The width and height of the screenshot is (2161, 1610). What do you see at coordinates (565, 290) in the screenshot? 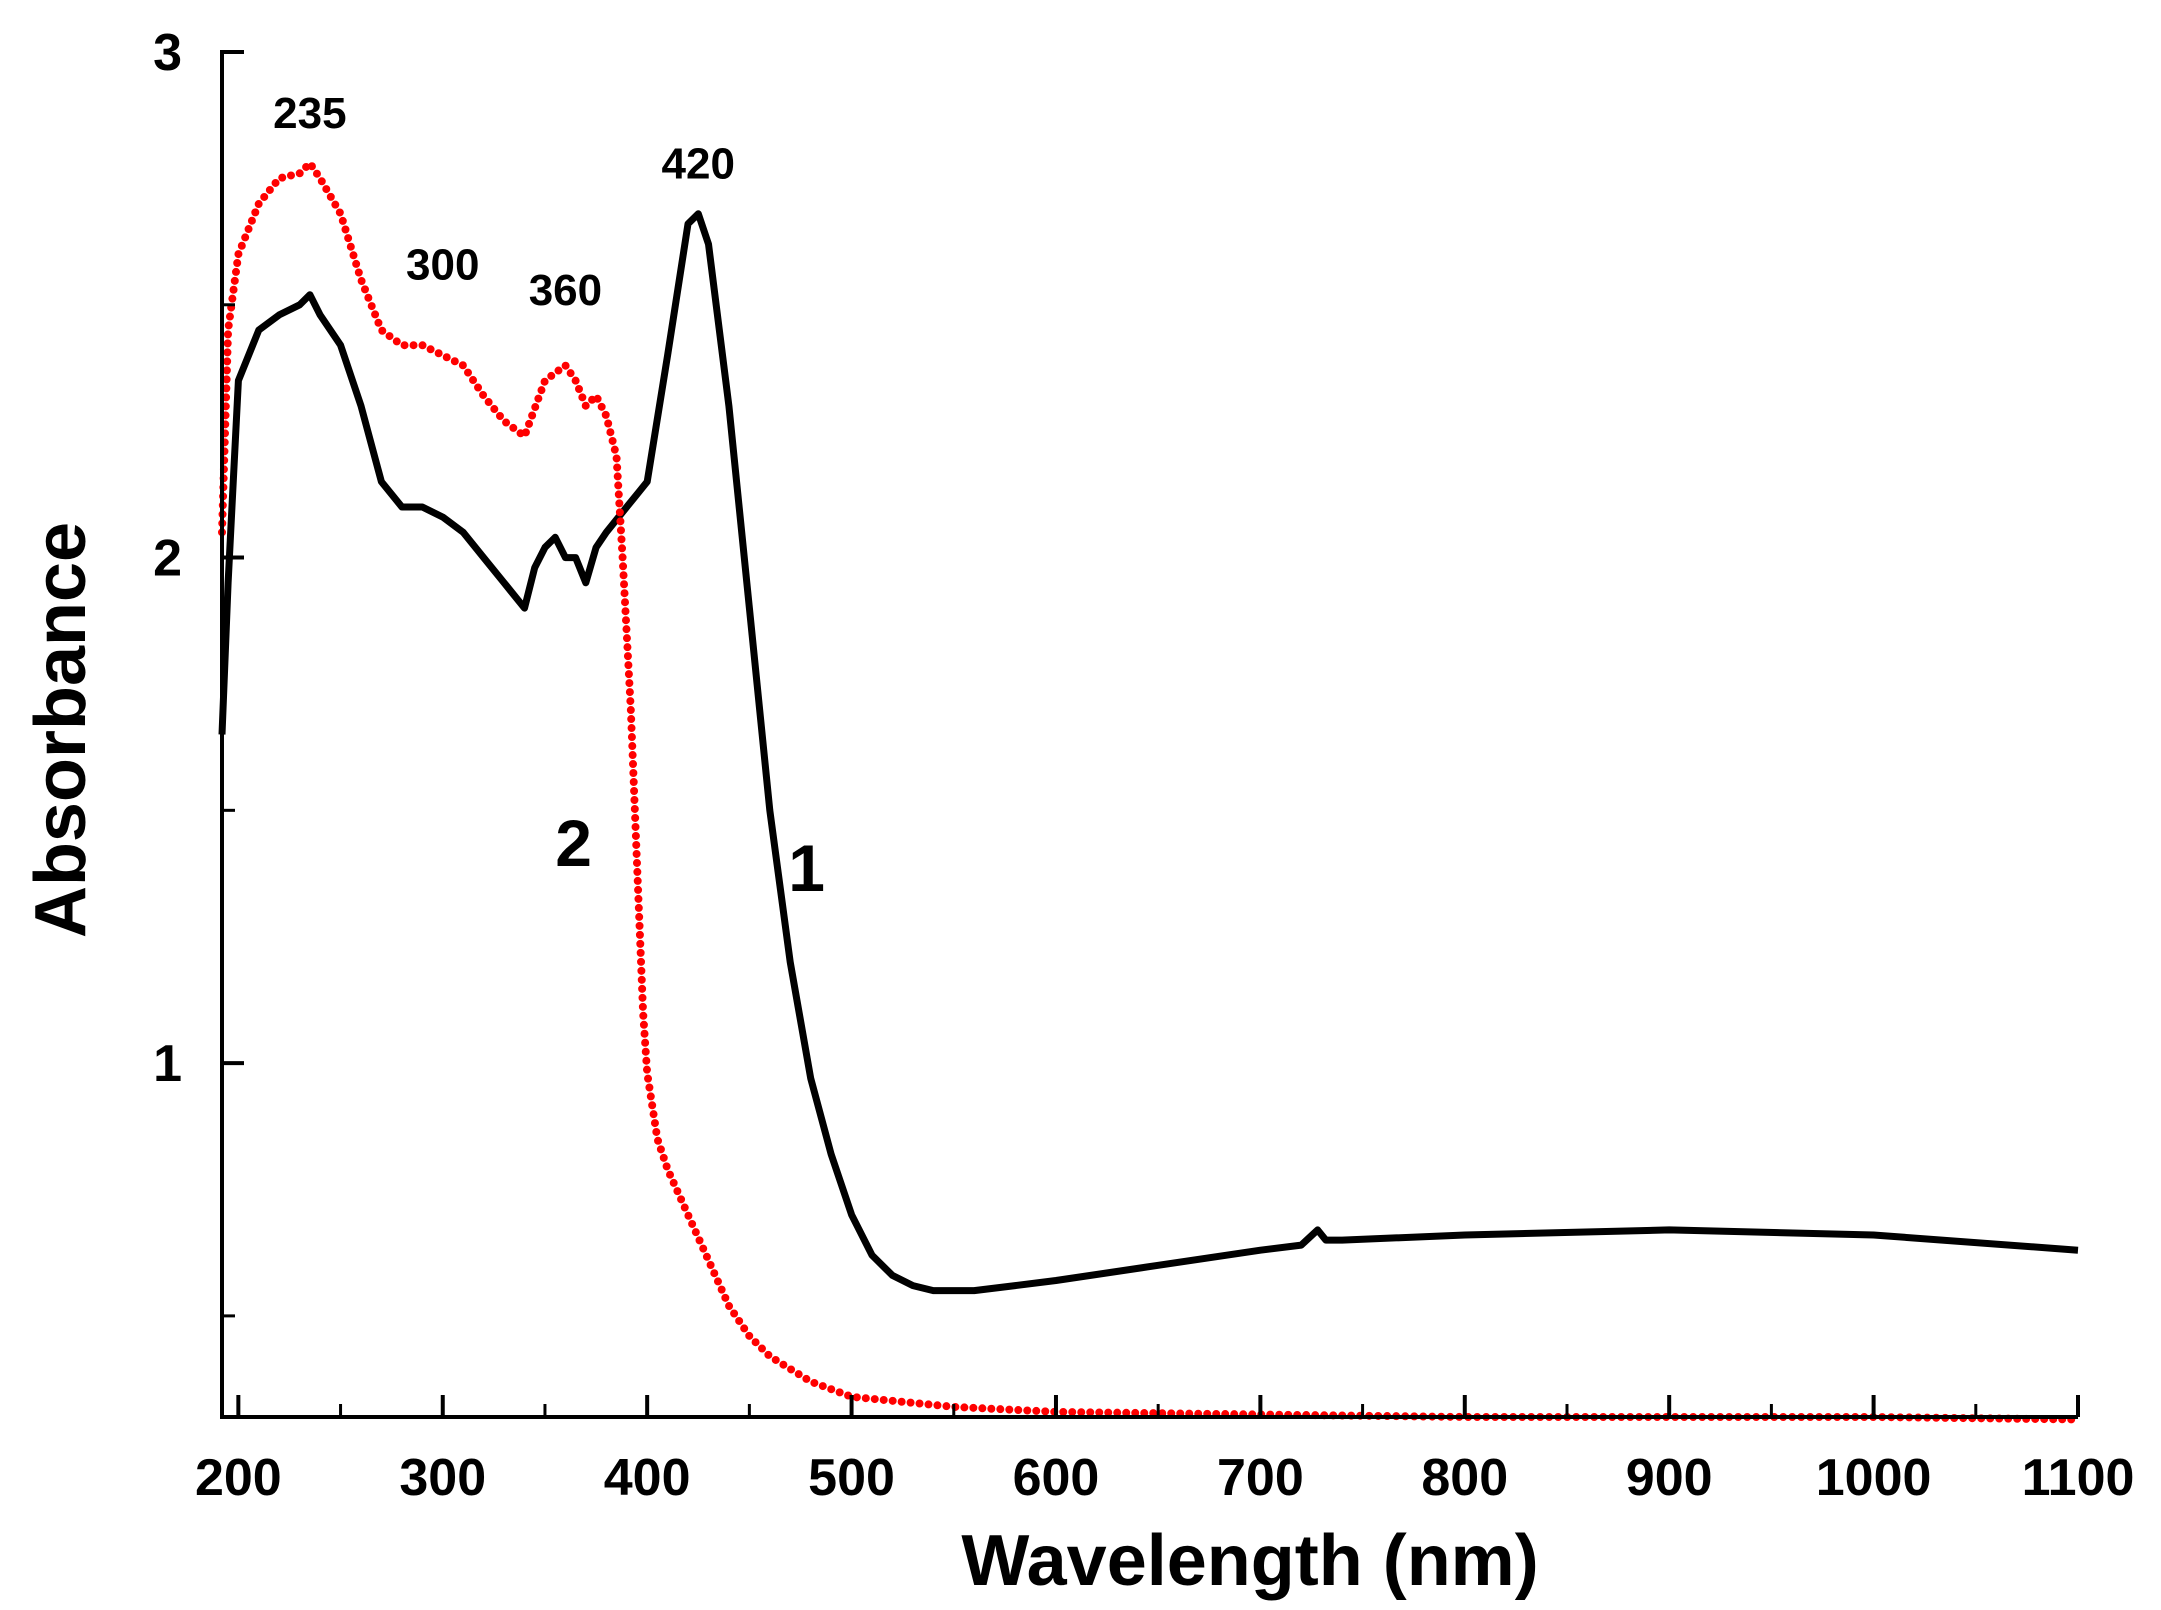
I see `peak-label-360: 360` at bounding box center [565, 290].